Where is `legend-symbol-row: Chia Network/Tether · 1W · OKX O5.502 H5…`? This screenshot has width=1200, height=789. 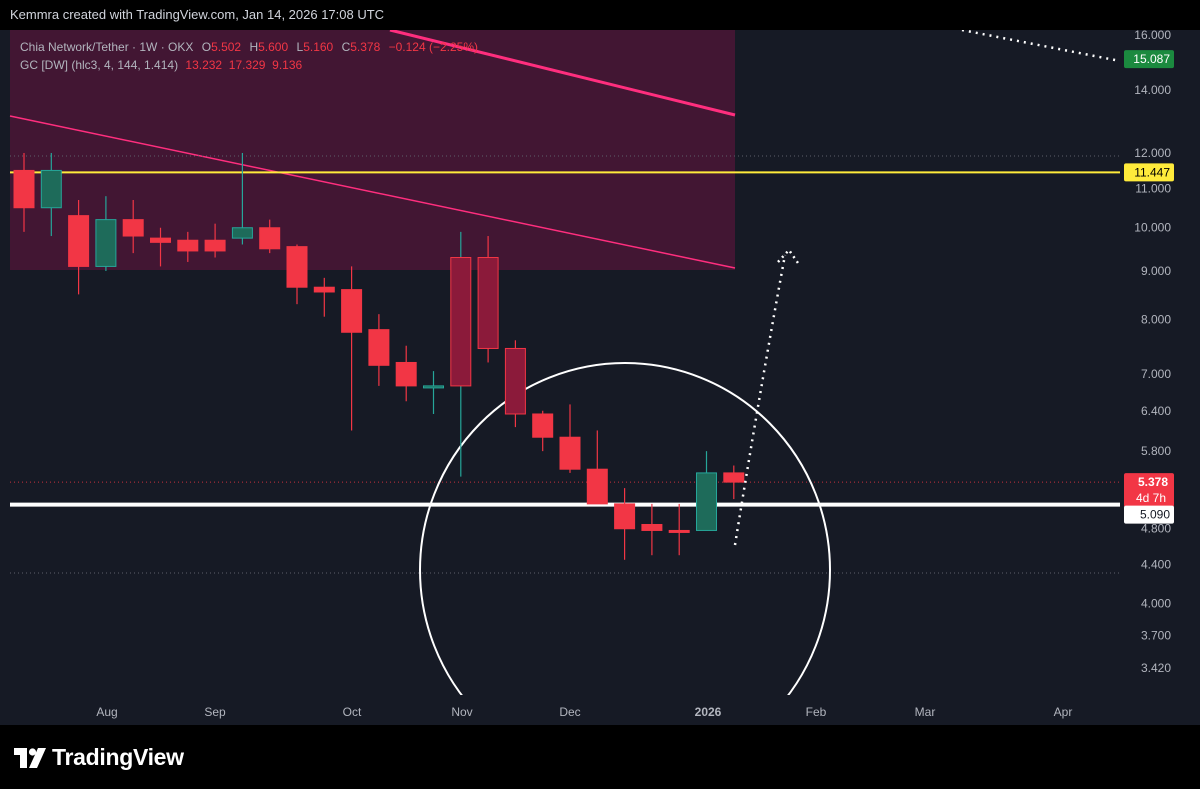 legend-symbol-row: Chia Network/Tether · 1W · OKX O5.502 H5… is located at coordinates (249, 47).